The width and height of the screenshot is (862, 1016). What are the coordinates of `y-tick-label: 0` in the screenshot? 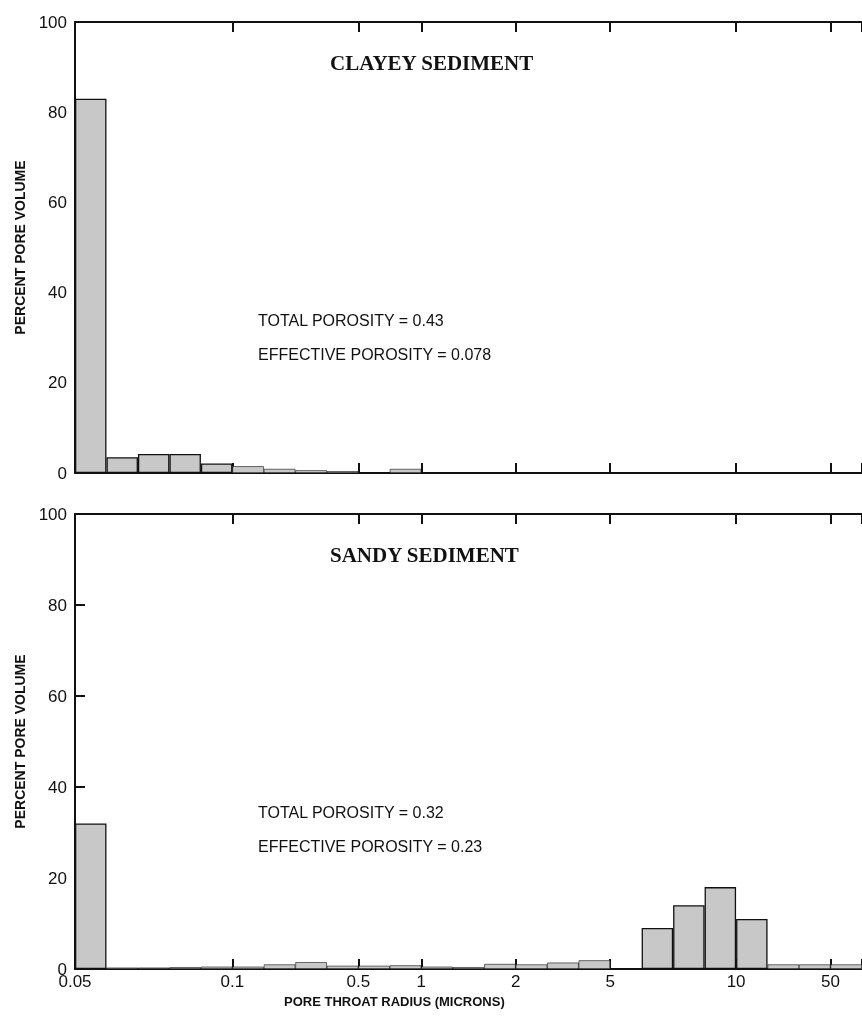 It's located at (62, 473).